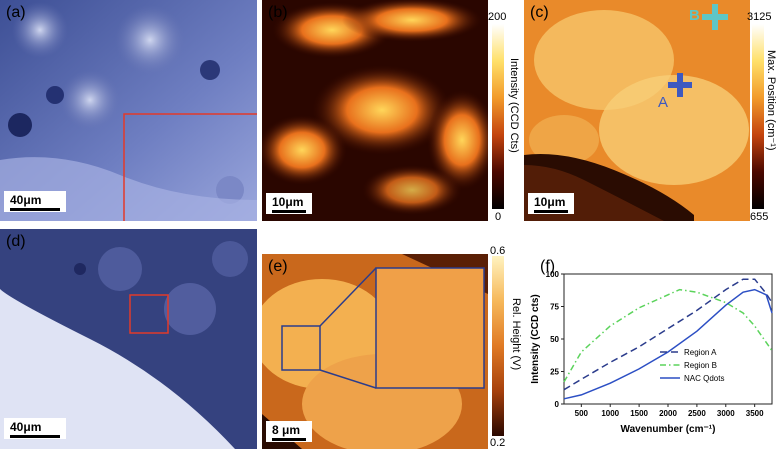 The width and height of the screenshot is (780, 449). I want to click on legend-entry: Region B, so click(700, 365).